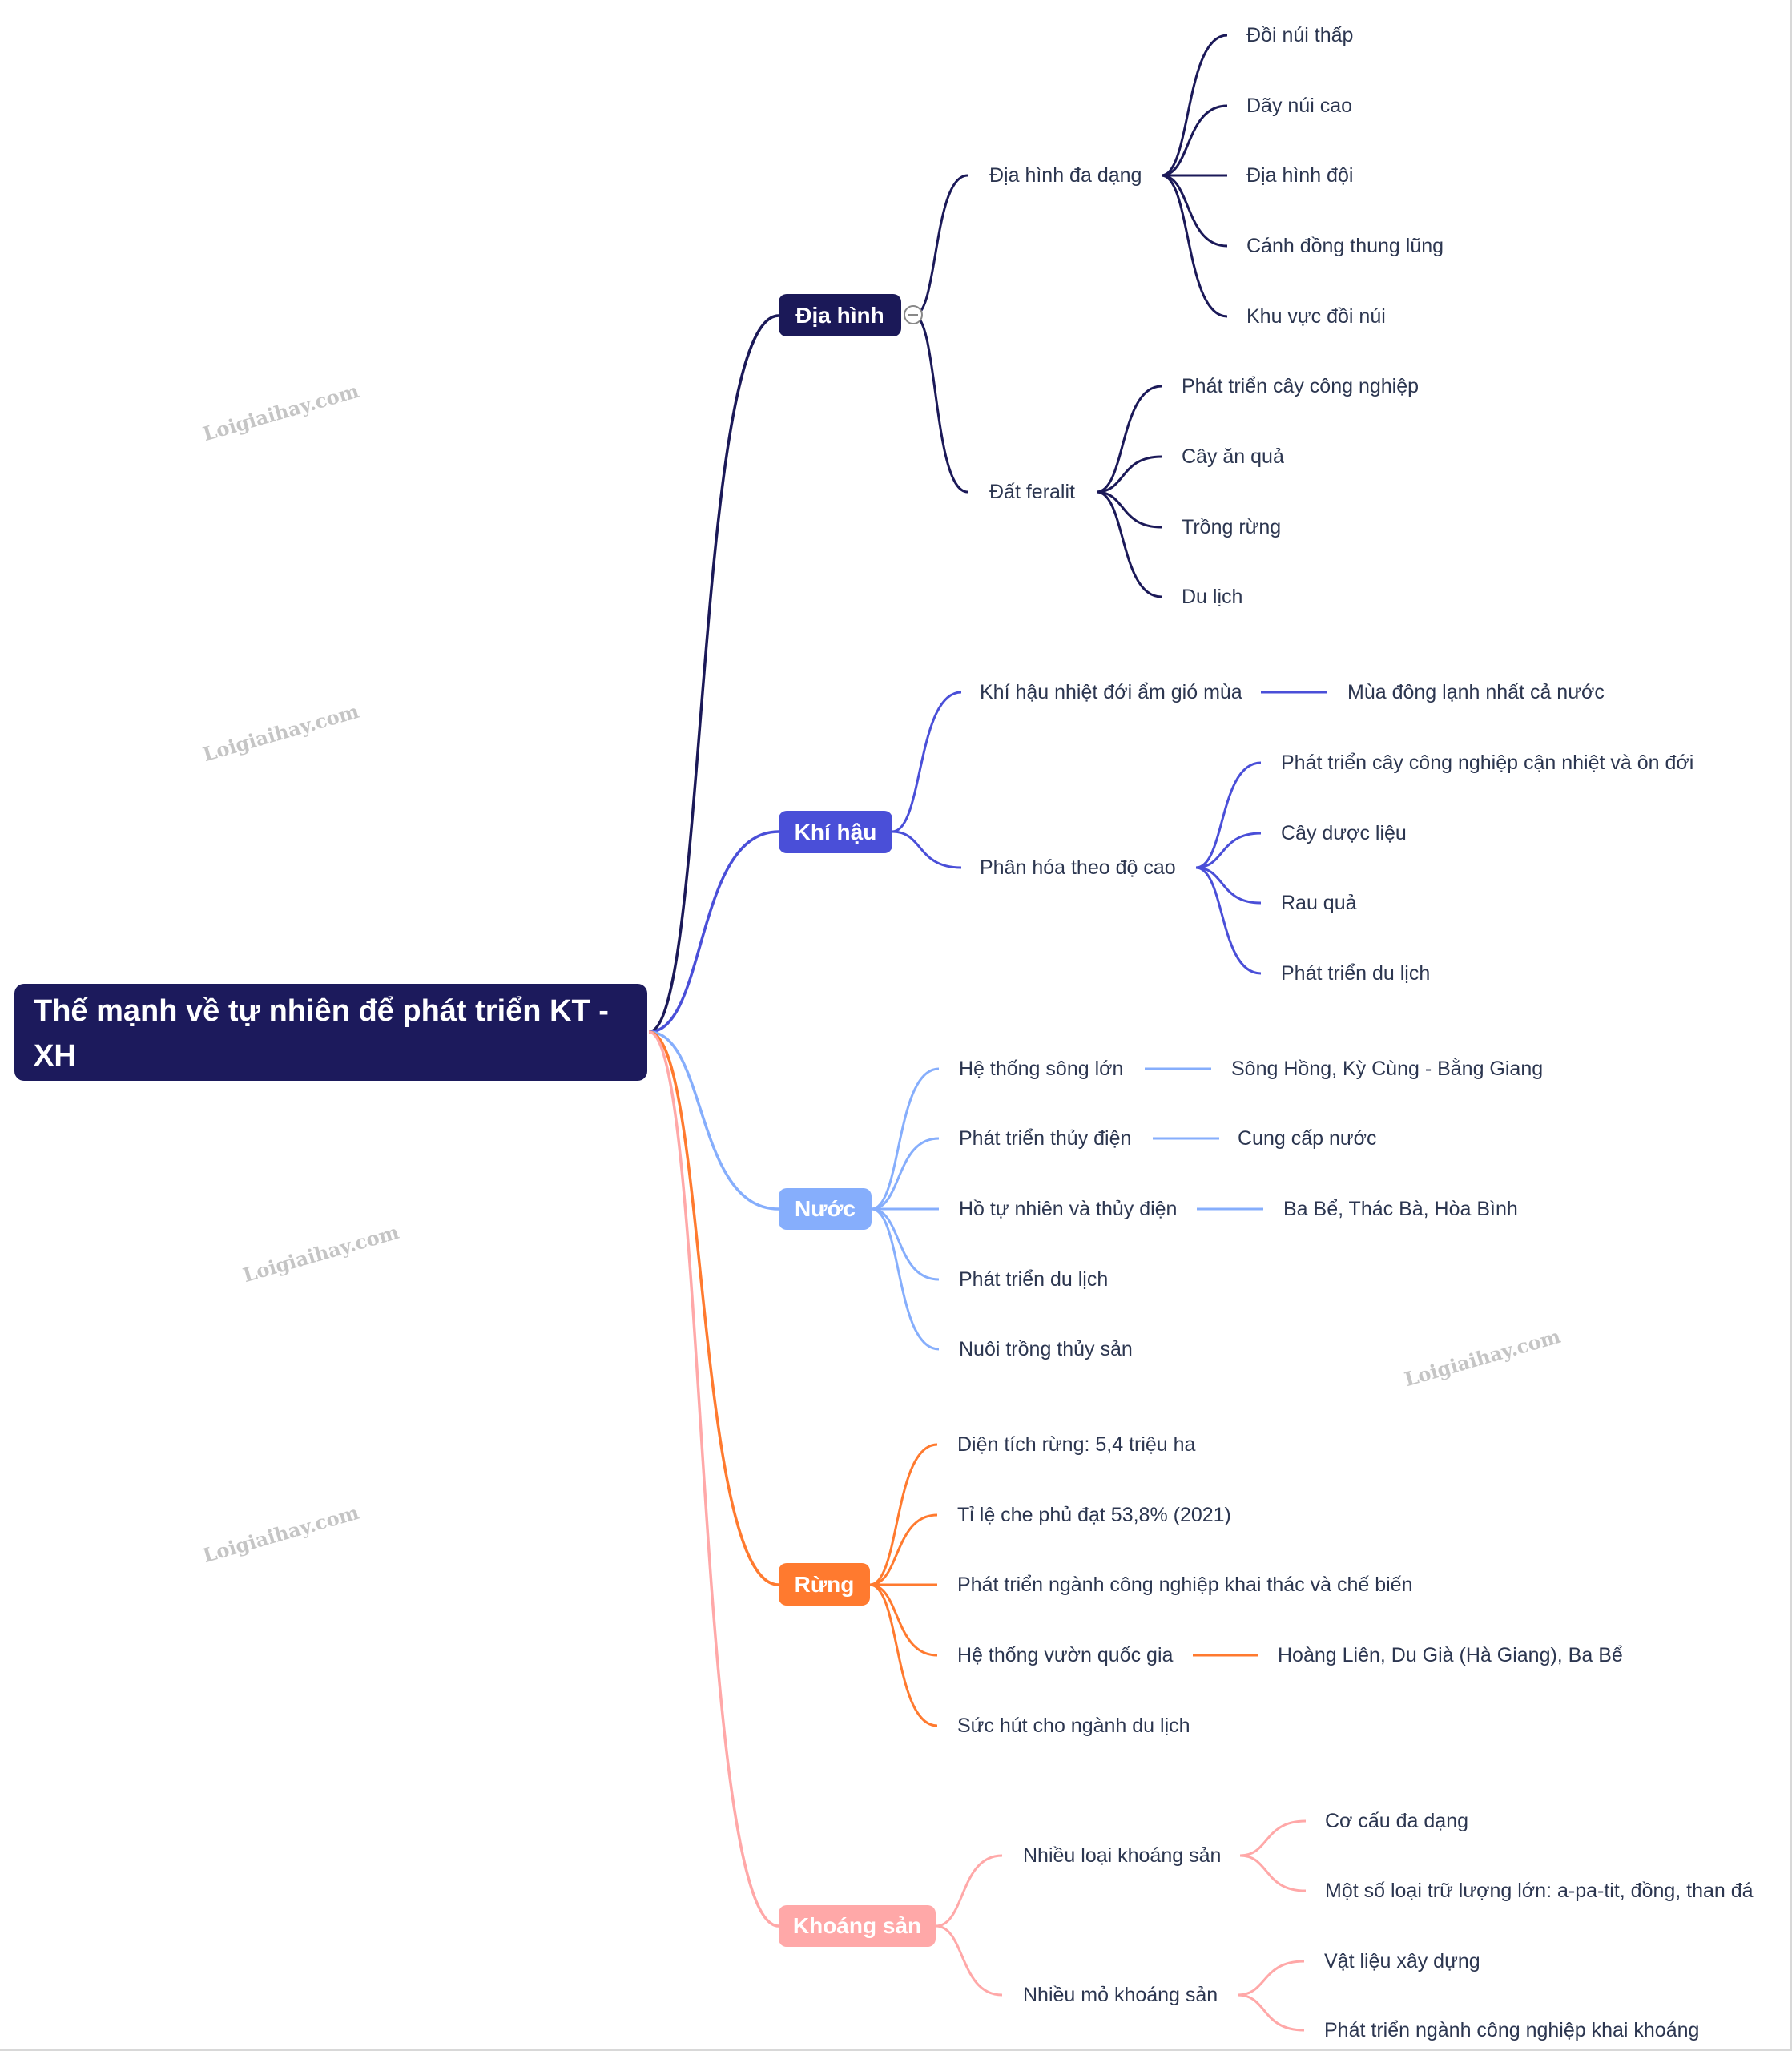 Image resolution: width=1792 pixels, height=2051 pixels. Describe the element at coordinates (857, 1926) in the screenshot. I see `topic-khoang-san: Khoáng sản` at that location.